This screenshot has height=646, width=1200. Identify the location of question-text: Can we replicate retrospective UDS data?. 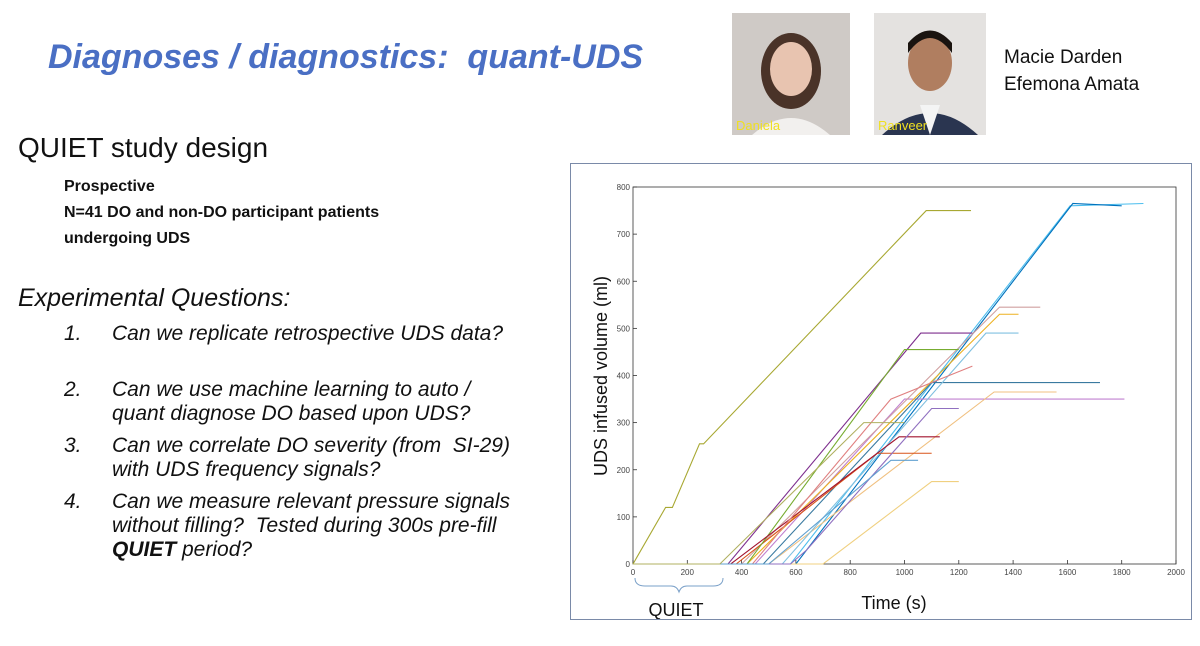
(308, 333).